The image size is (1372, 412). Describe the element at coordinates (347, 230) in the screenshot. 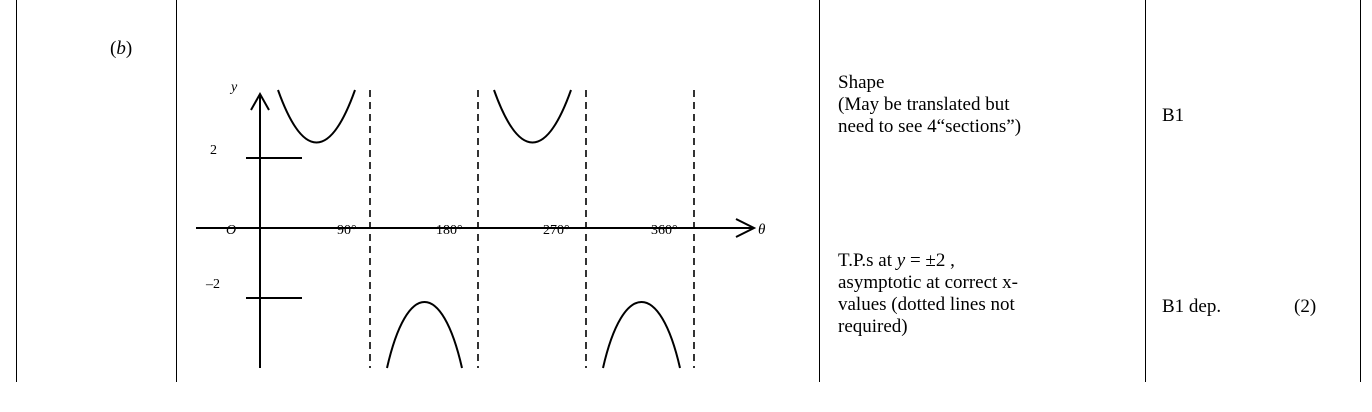

I see `x-tick-label-90: 90°` at that location.